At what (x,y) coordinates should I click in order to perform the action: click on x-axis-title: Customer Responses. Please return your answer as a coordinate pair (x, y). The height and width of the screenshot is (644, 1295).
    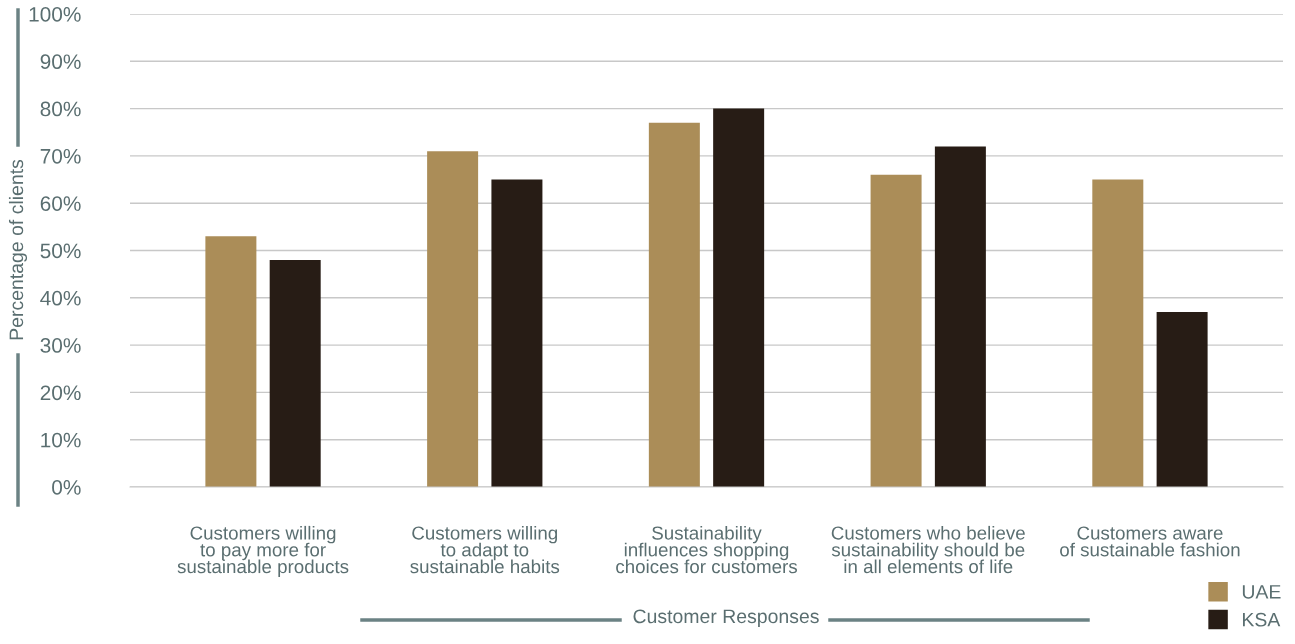
    Looking at the image, I should click on (726, 618).